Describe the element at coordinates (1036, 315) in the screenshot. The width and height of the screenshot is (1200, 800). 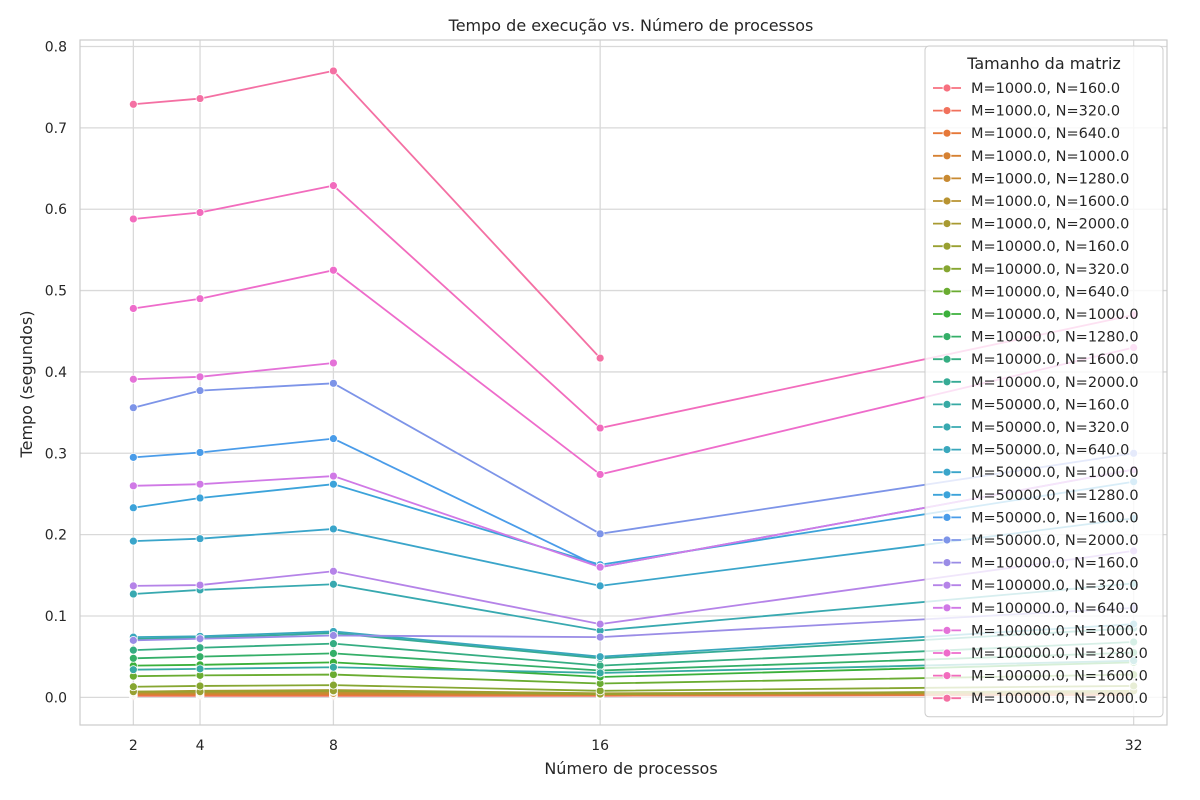
I see `legend-item: M=10000.0, N=1000.0` at that location.